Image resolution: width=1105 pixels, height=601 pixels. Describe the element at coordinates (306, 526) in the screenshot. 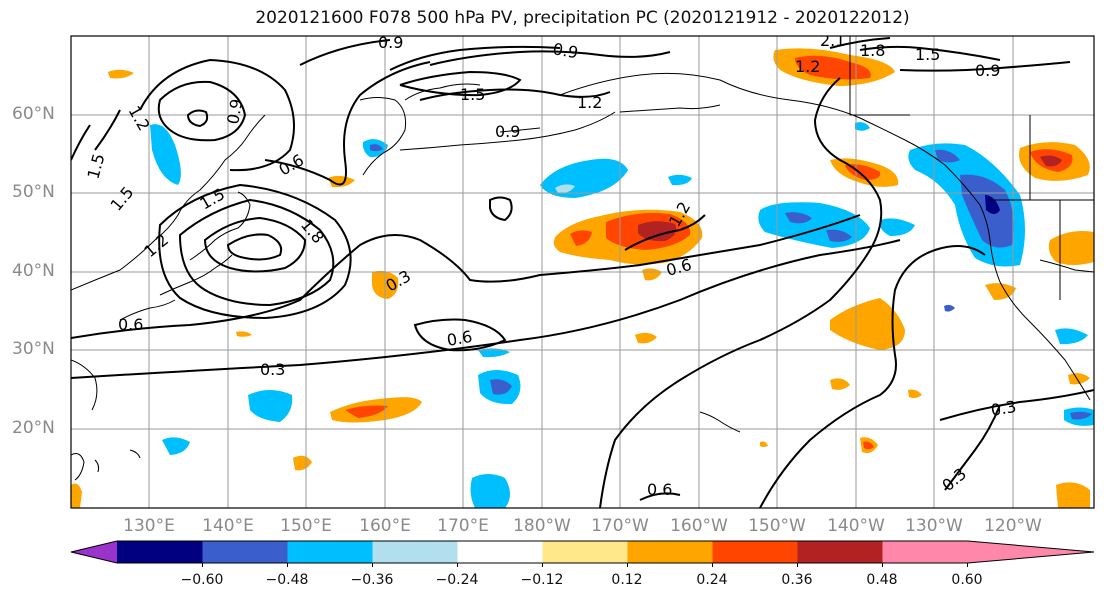

I see `lon-label: 150°E` at that location.